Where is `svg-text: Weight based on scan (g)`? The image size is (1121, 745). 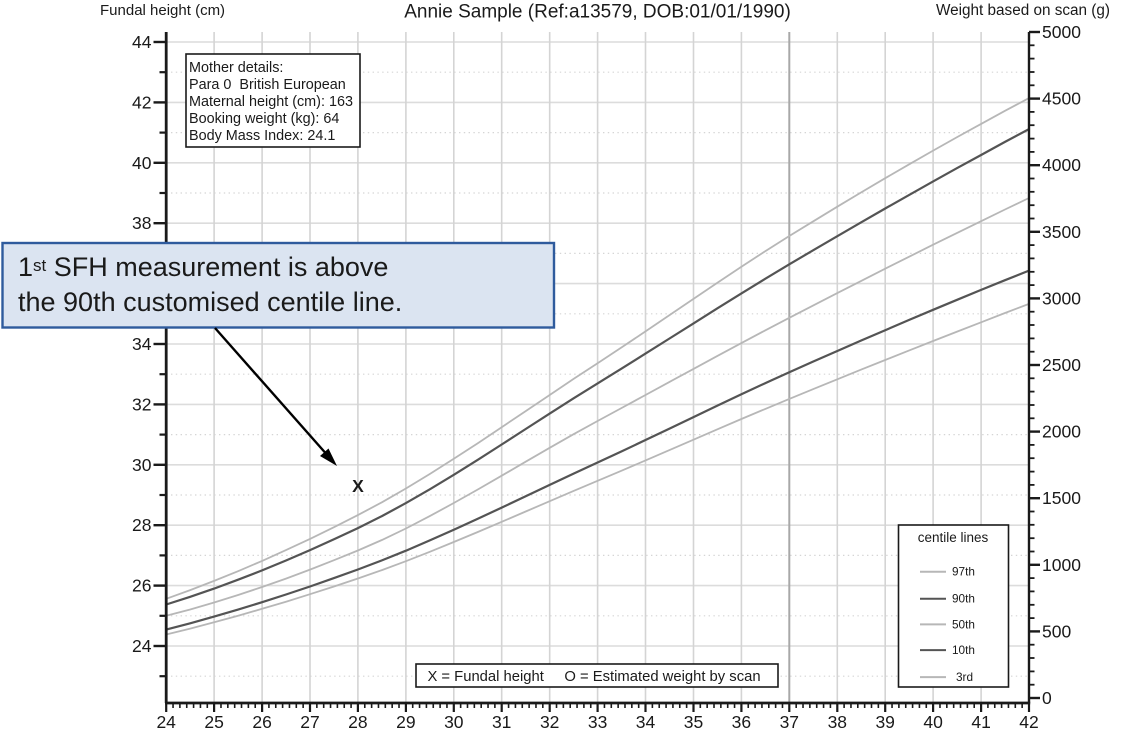
svg-text: Weight based on scan (g) is located at coordinates (1023, 10).